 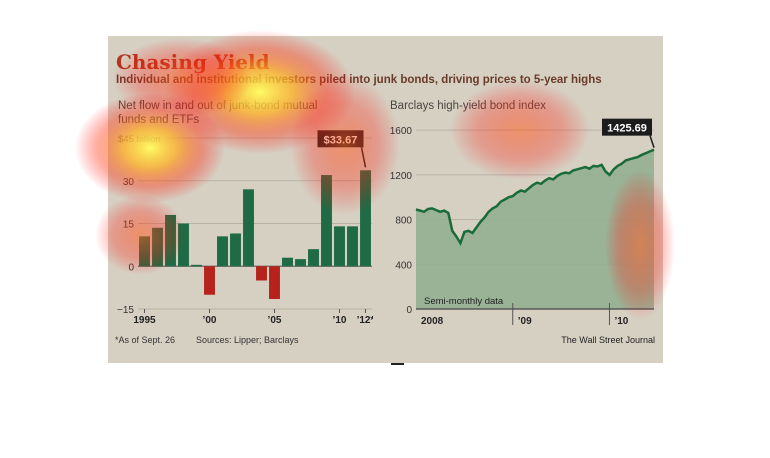 What do you see at coordinates (247, 340) in the screenshot?
I see `sources-note: Sources: Lipper; Barclays` at bounding box center [247, 340].